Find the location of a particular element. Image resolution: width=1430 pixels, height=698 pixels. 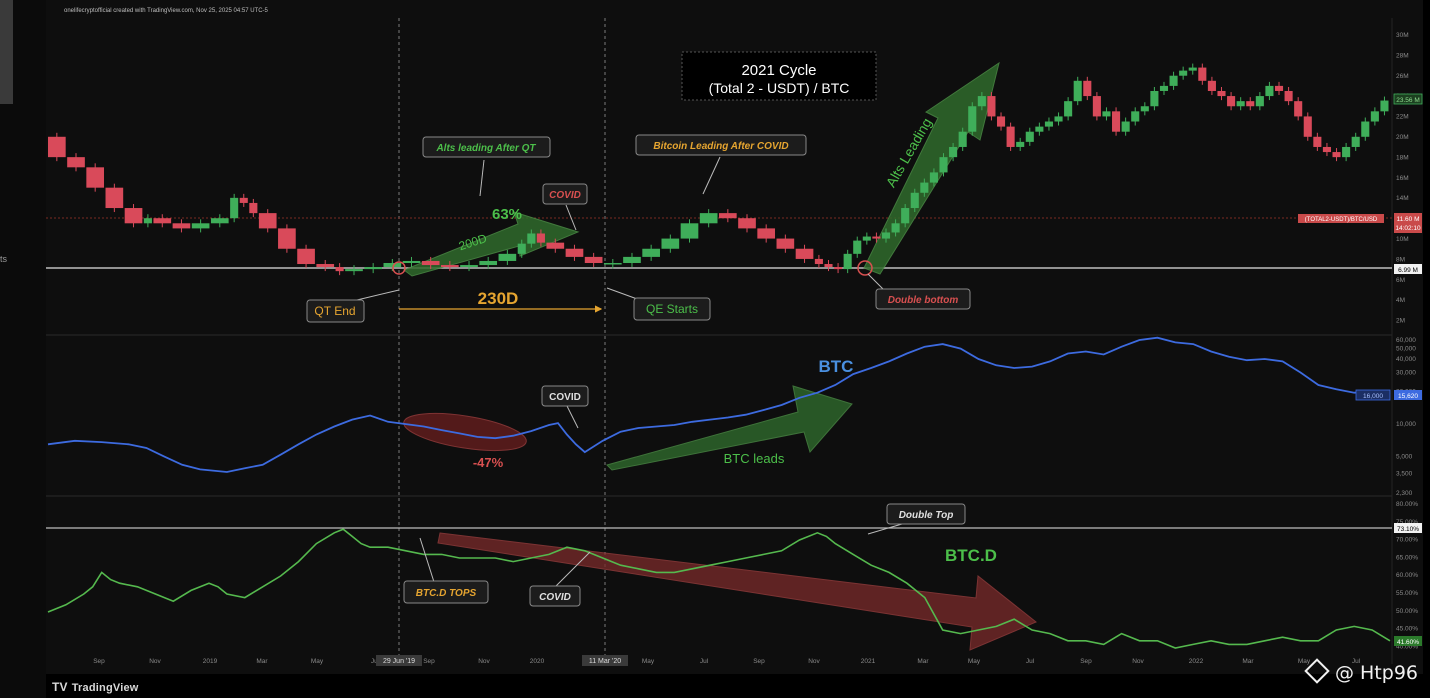

title-box is located at coordinates (779, 76).